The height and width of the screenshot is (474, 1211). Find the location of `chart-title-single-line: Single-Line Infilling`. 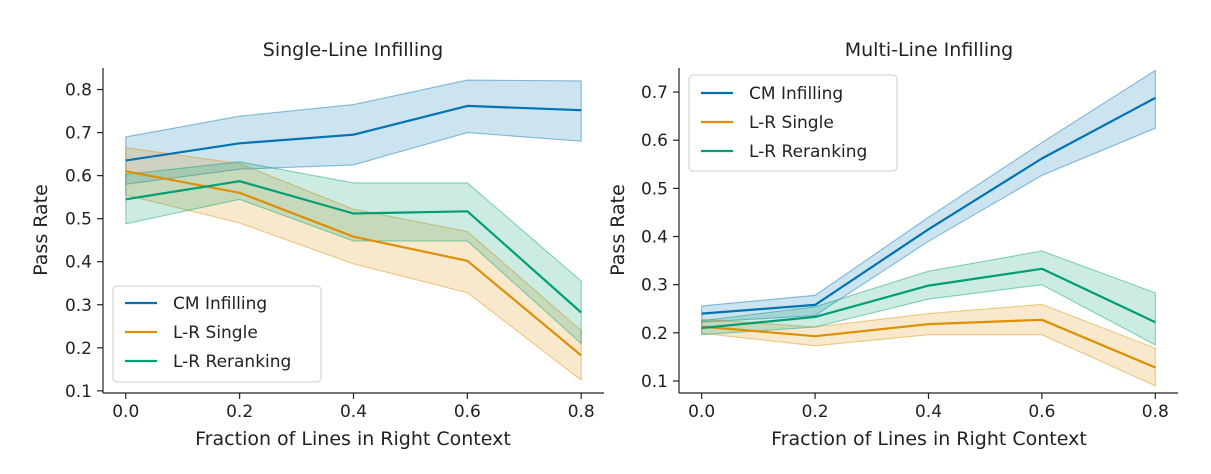

chart-title-single-line: Single-Line Infilling is located at coordinates (353, 50).